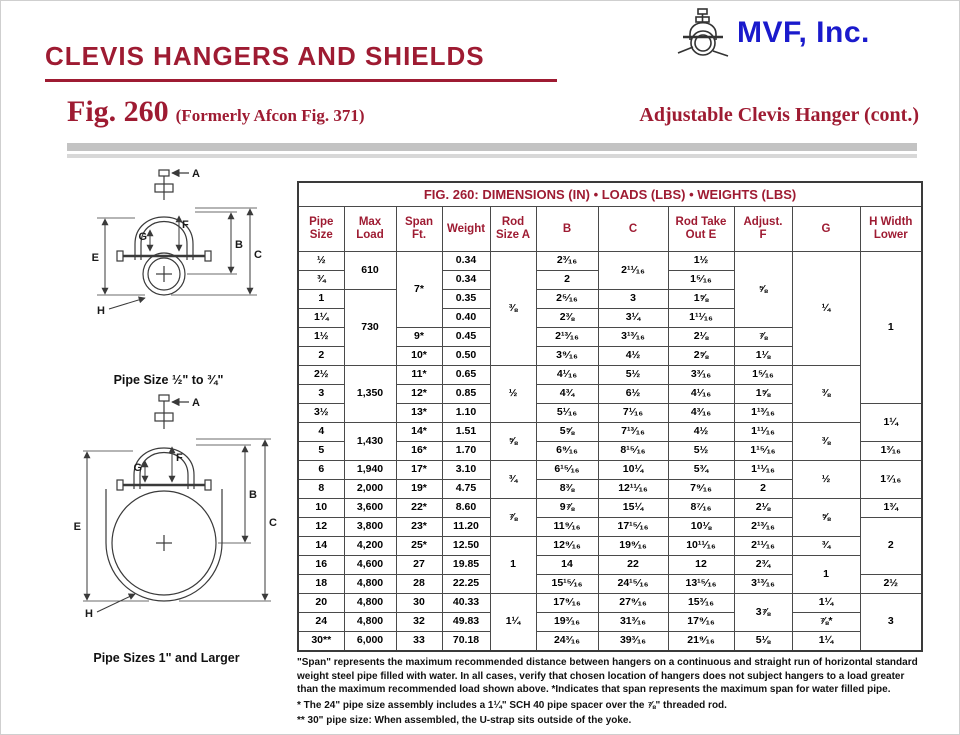 This screenshot has width=960, height=735. I want to click on table-cell: 31³⁄₁₆, so click(633, 622).